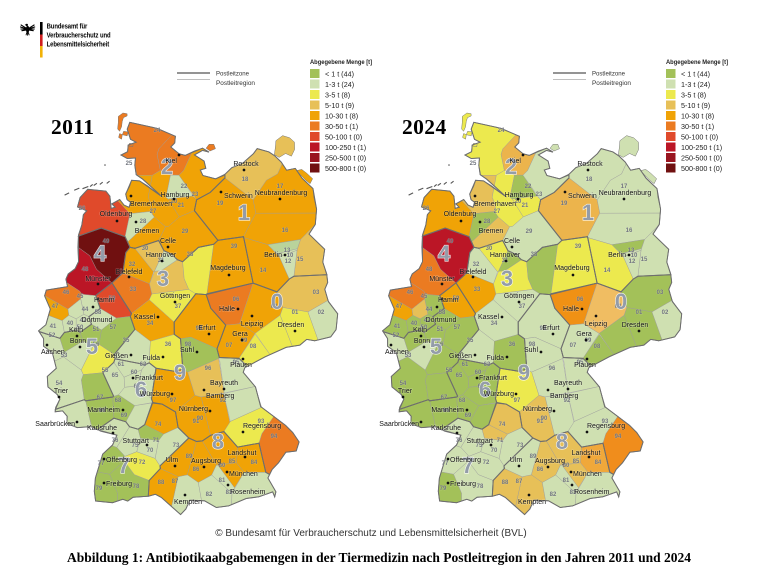 The image size is (768, 576). I want to click on svg-text: 72, so click(486, 463).